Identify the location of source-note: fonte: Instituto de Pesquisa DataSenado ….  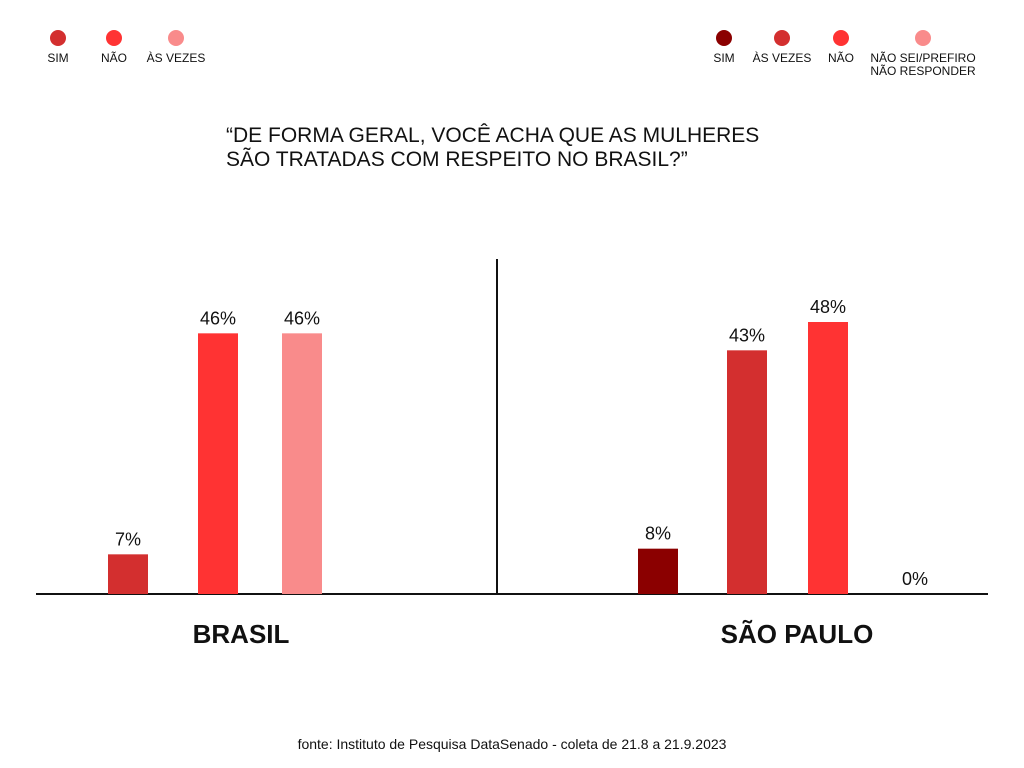
(512, 744).